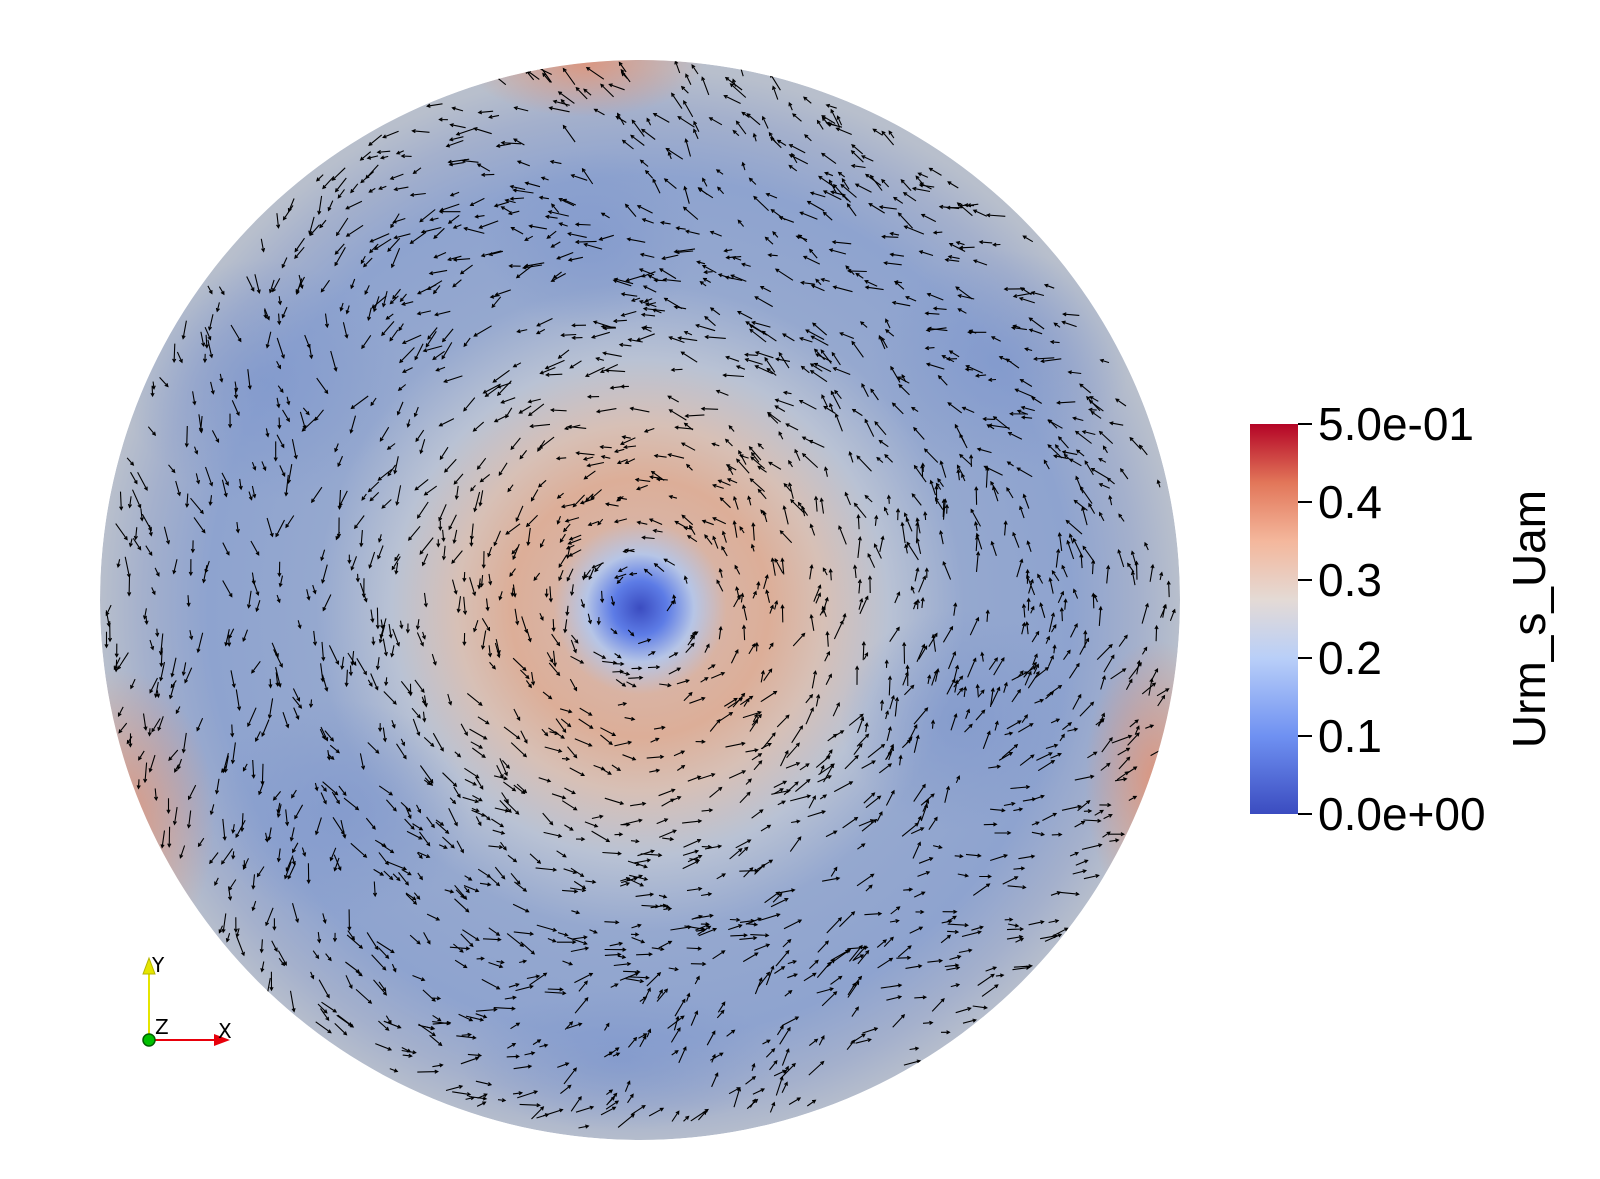  Describe the element at coordinates (1350, 736) in the screenshot. I see `legend-tick-label: 0.1` at that location.